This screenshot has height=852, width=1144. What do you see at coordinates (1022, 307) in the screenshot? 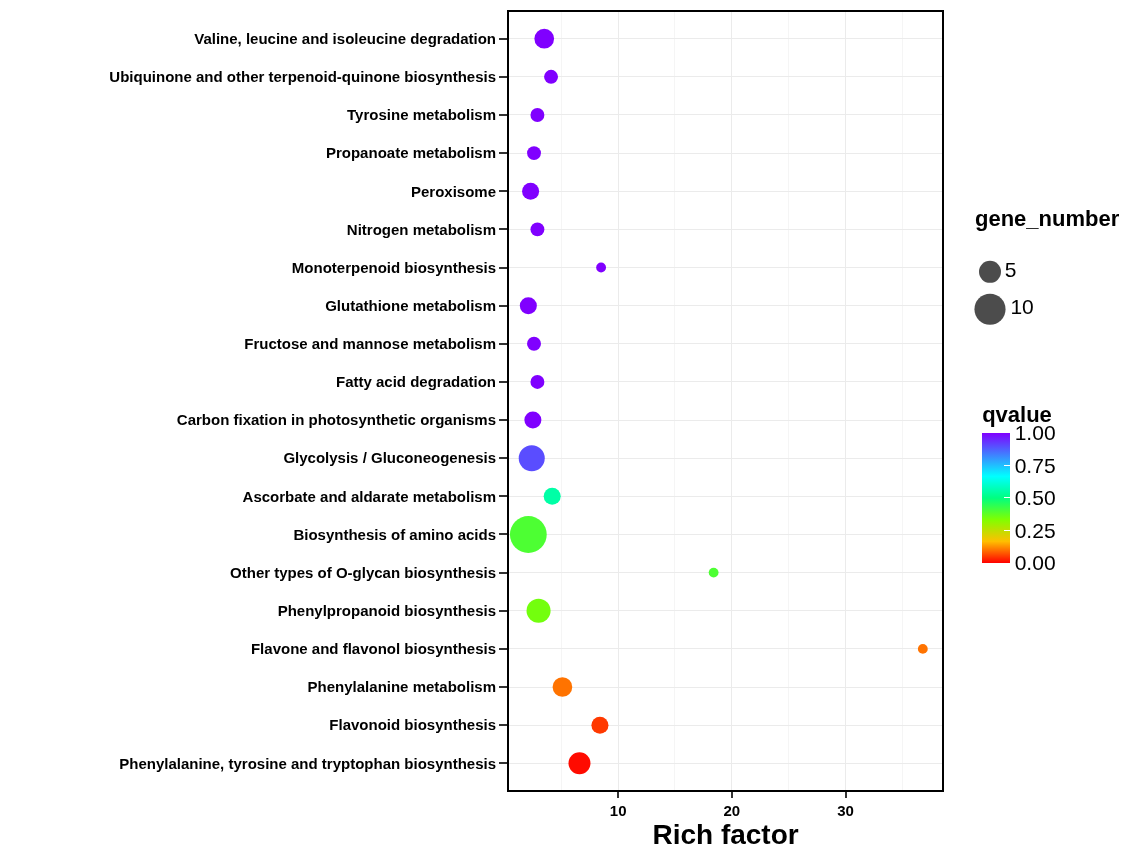
I see `legend-label: 10` at bounding box center [1022, 307].